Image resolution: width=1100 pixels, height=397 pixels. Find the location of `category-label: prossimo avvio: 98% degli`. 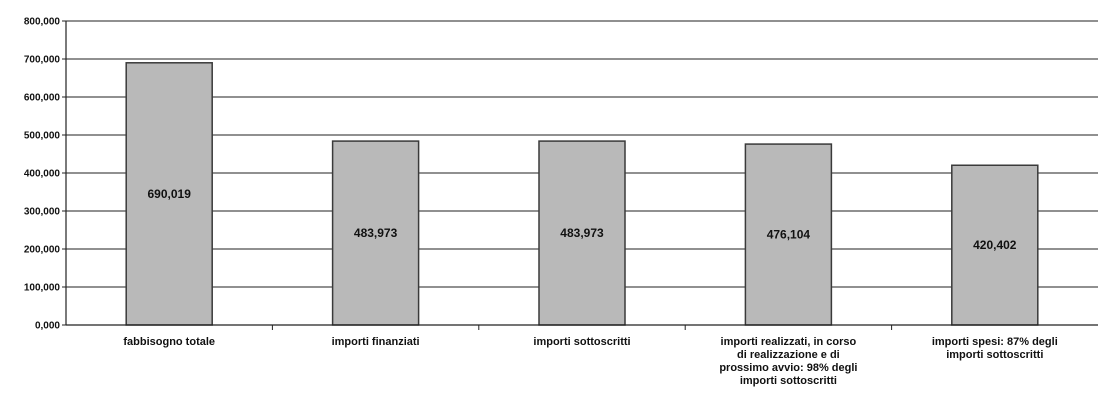

category-label: prossimo avvio: 98% degli is located at coordinates (788, 368).